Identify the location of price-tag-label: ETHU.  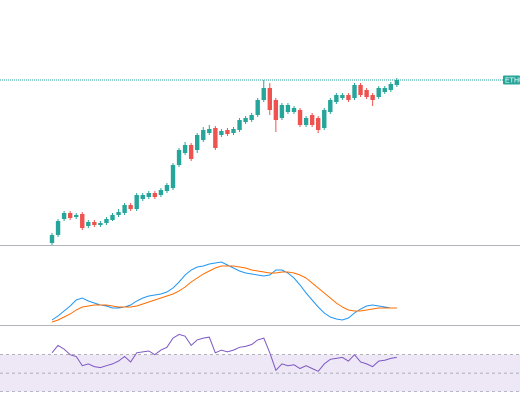
(512, 80).